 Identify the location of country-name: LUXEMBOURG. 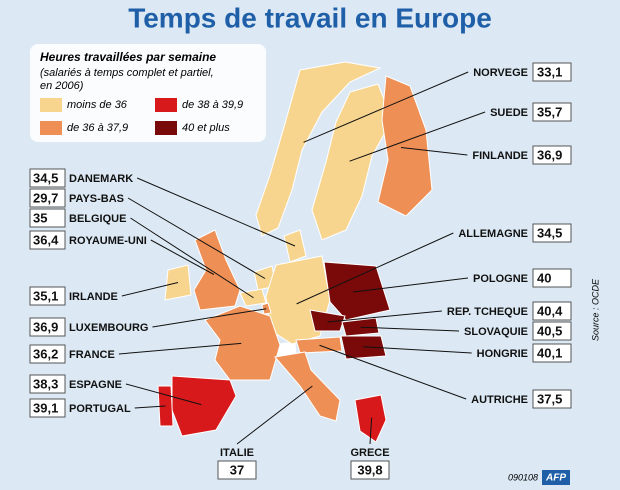
(108, 328).